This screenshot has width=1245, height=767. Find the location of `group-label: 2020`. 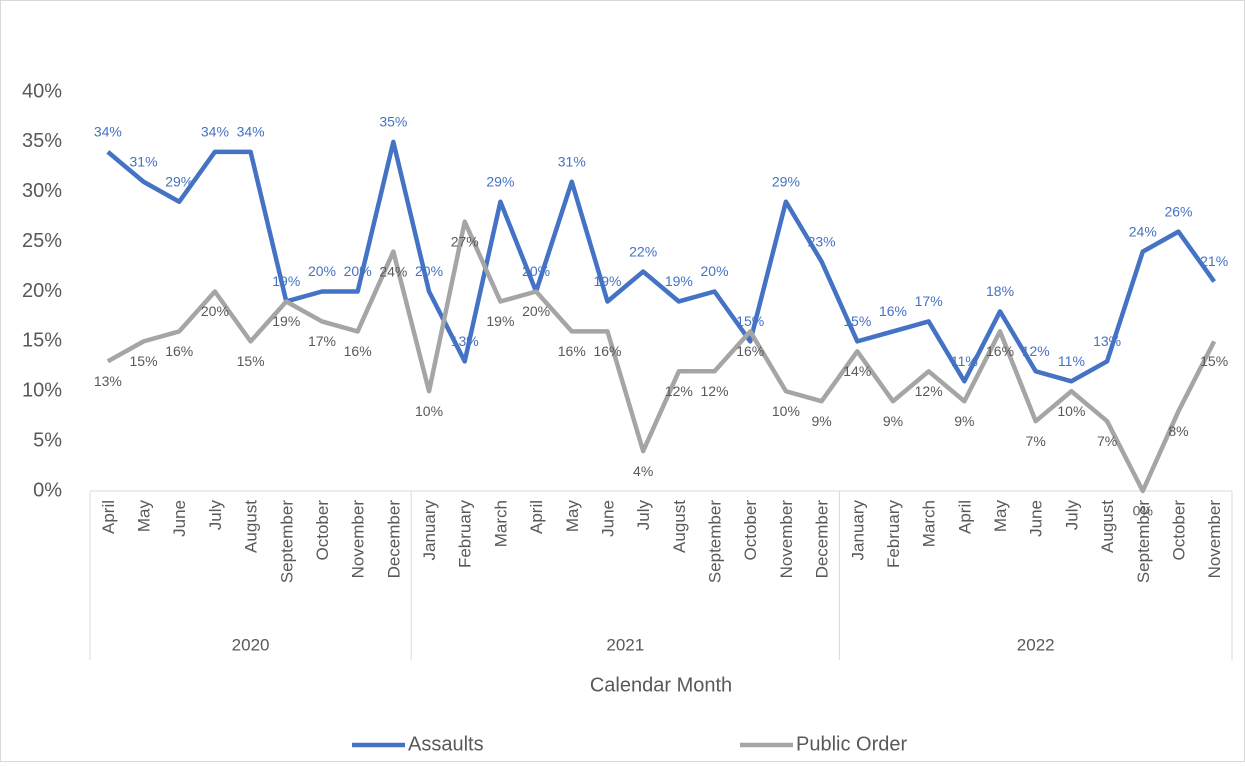

group-label: 2020 is located at coordinates (251, 644).